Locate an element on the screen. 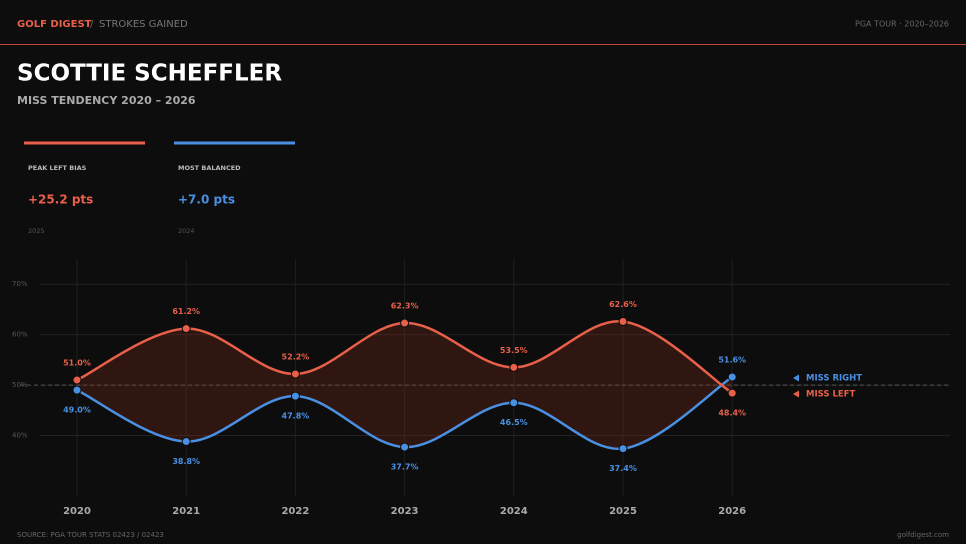  footer-source: SOURCE: PGA TOUR STATS 02423 / 02423 is located at coordinates (90, 535).